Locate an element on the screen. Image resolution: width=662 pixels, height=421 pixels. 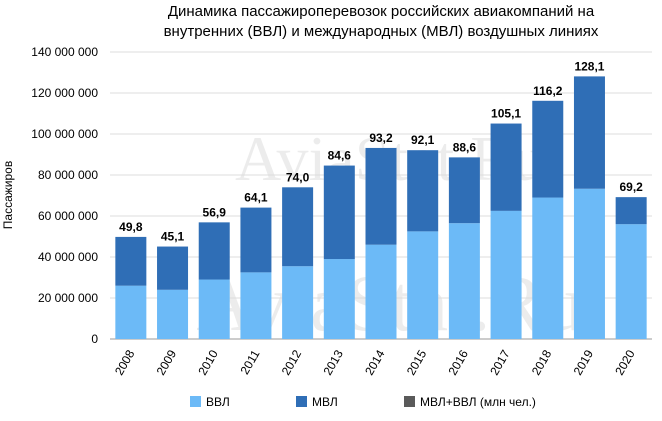
x-tick-label: 2016 is located at coordinates (459, 362).